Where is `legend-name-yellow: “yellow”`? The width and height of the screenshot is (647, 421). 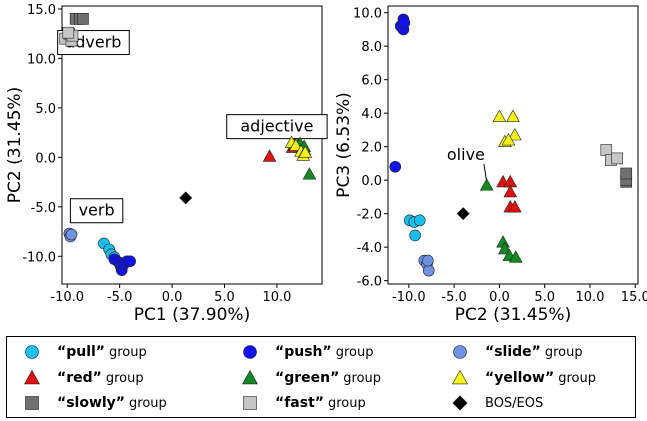 legend-name-yellow: “yellow” is located at coordinates (520, 378).